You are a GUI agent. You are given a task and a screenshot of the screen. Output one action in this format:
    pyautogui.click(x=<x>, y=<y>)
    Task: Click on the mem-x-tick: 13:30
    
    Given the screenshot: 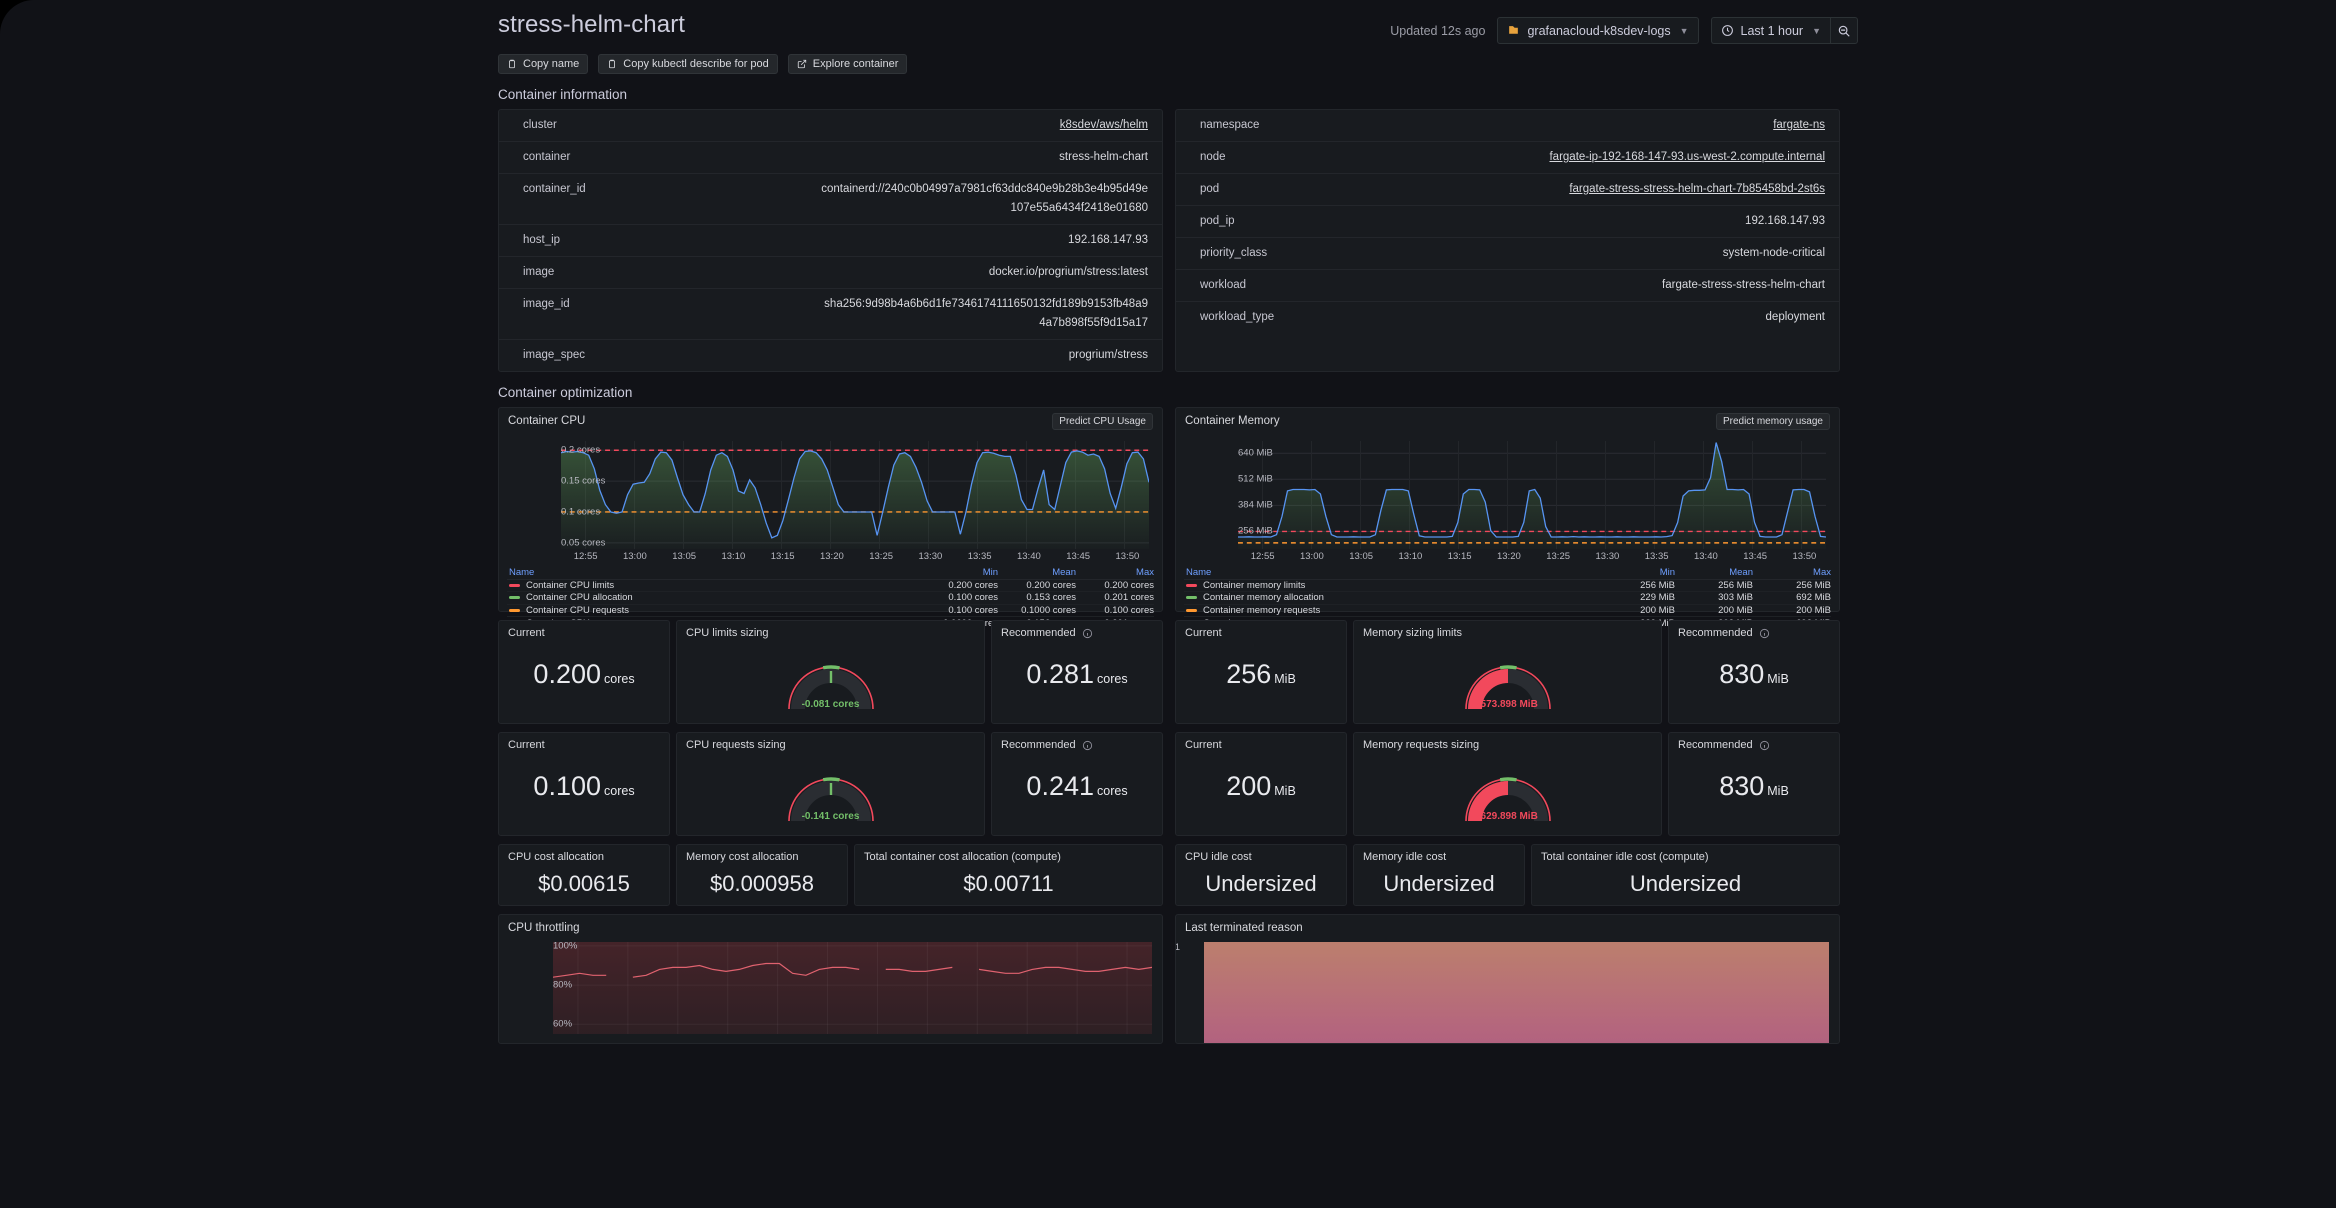 What is the action you would take?
    pyautogui.click(x=1607, y=556)
    